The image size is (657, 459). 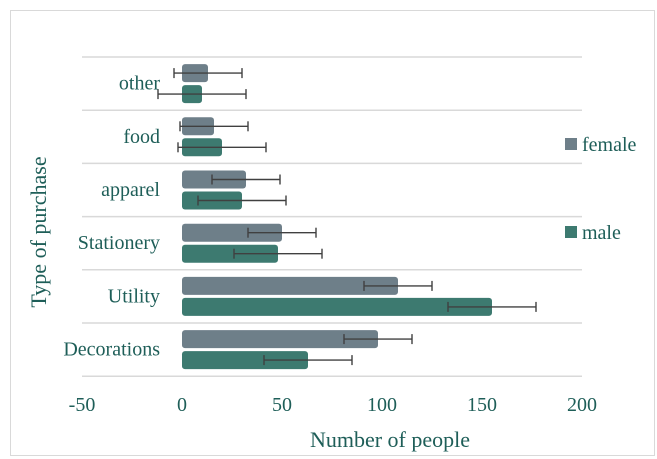 What do you see at coordinates (141, 137) in the screenshot?
I see `category-label: food` at bounding box center [141, 137].